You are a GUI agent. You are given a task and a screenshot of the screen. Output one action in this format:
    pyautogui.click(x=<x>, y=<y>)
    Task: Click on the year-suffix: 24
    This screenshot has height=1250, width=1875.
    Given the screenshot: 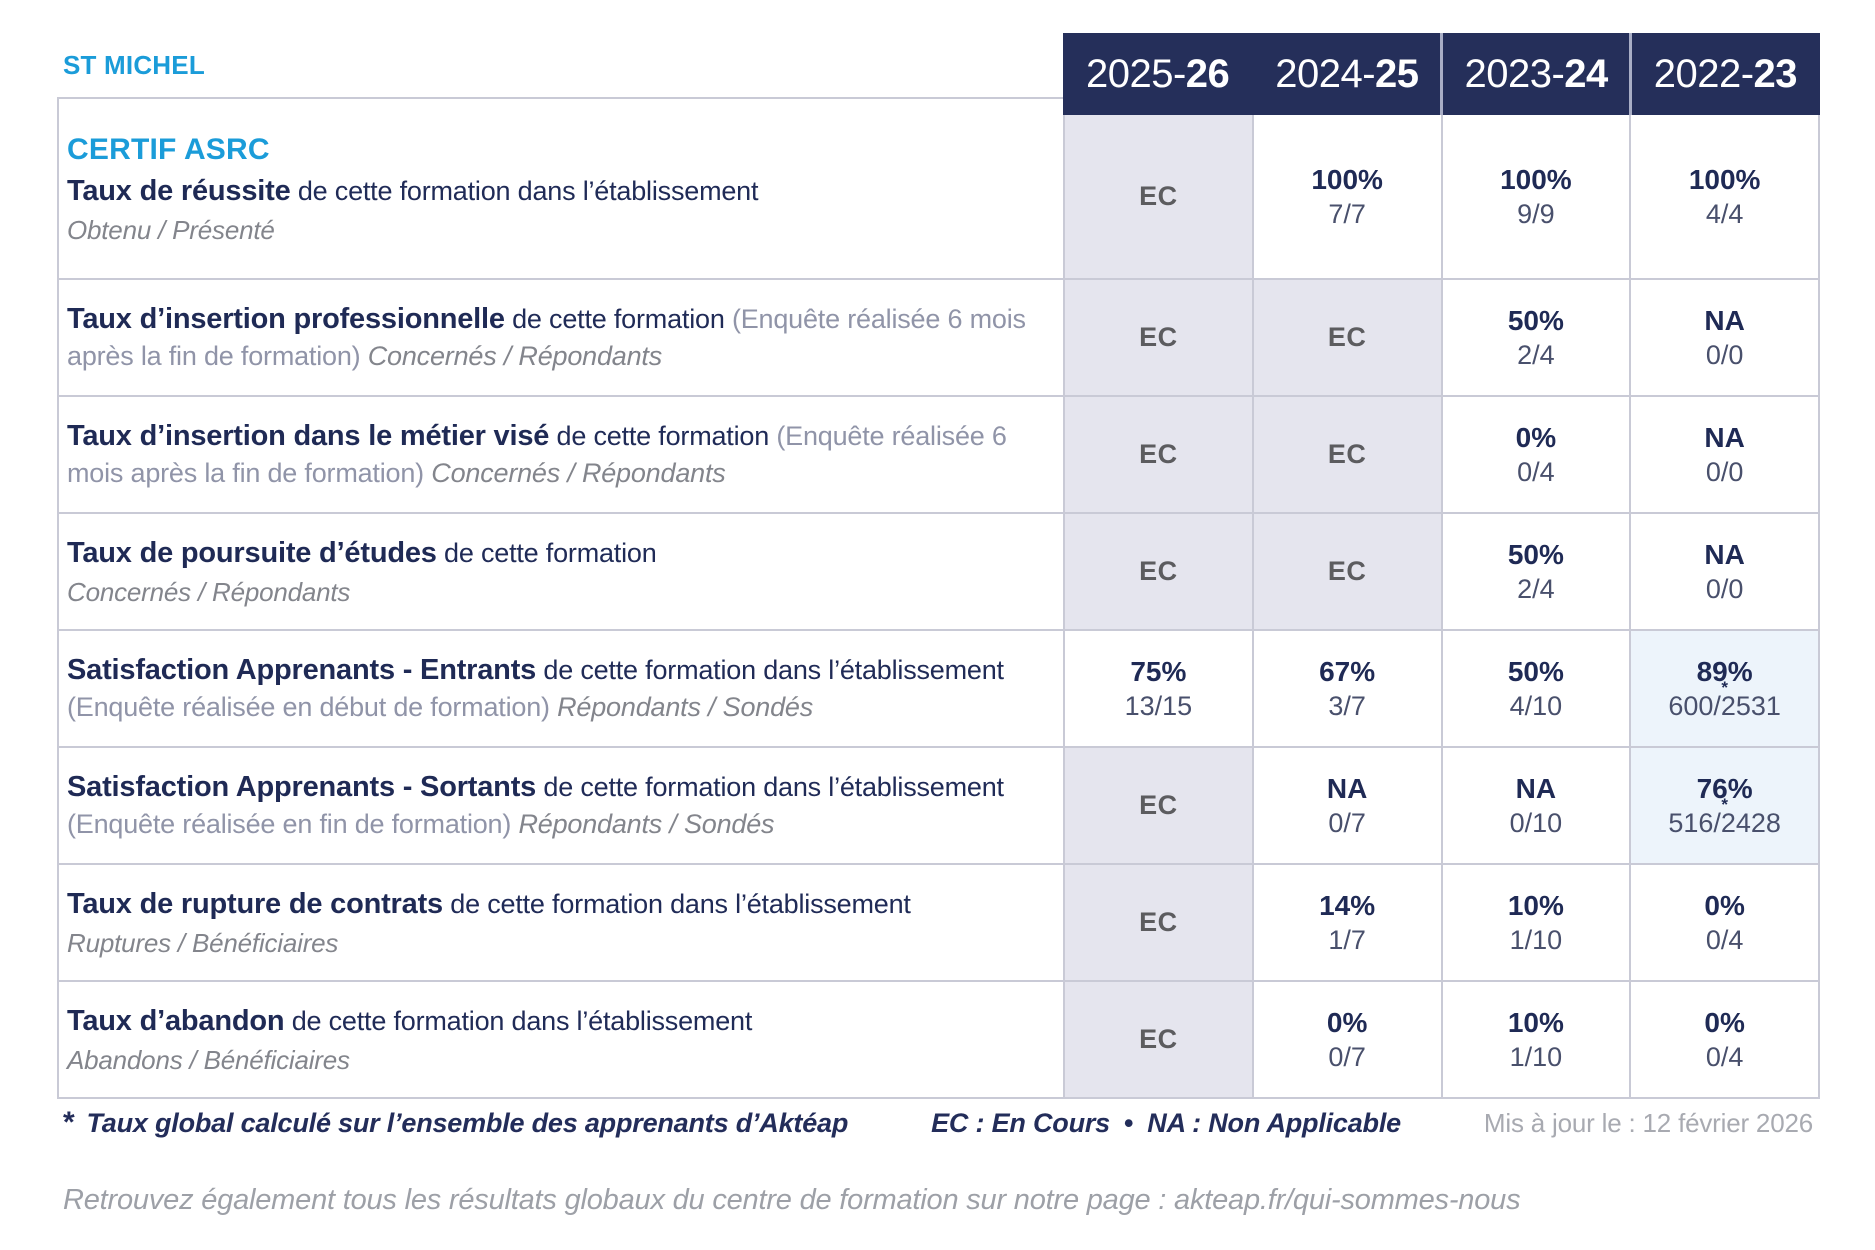 What is the action you would take?
    pyautogui.click(x=1586, y=73)
    